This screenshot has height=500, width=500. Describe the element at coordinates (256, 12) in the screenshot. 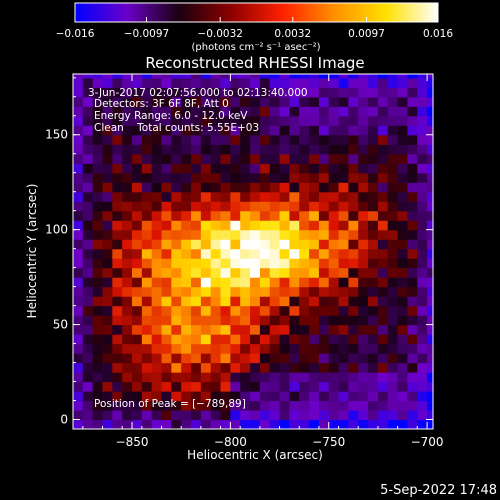

I see `colorbar-gradient` at that location.